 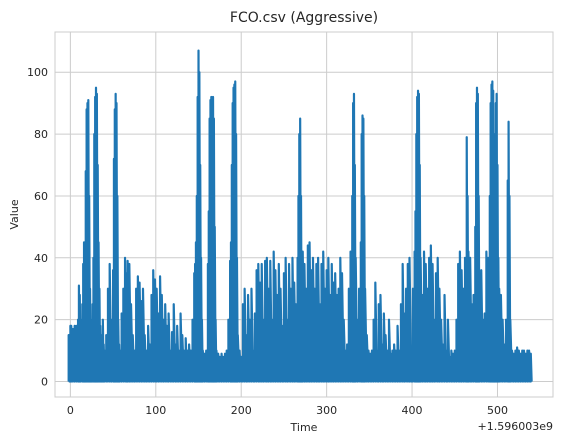 I want to click on y-tick-label: 60, so click(x=41, y=196).